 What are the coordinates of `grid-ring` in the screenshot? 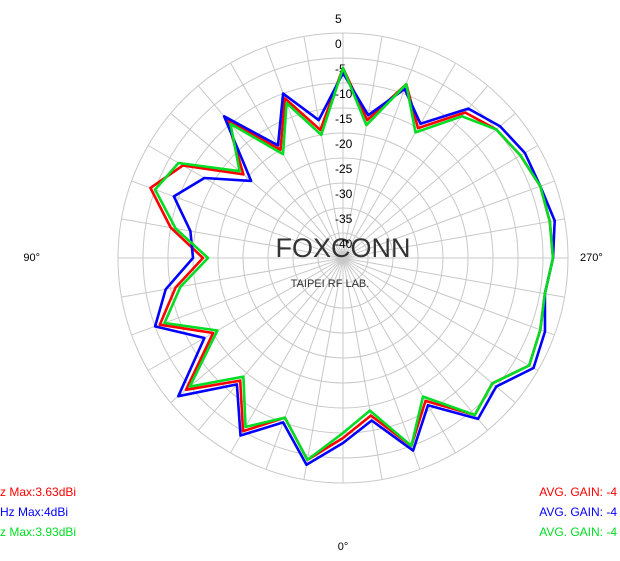 It's located at (343, 258).